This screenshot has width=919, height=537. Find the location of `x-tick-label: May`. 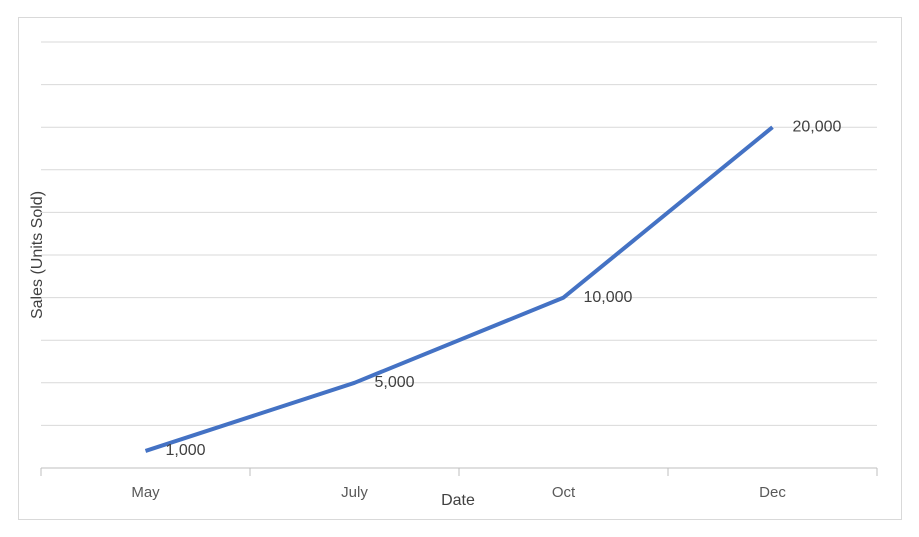

x-tick-label: May is located at coordinates (145, 492).